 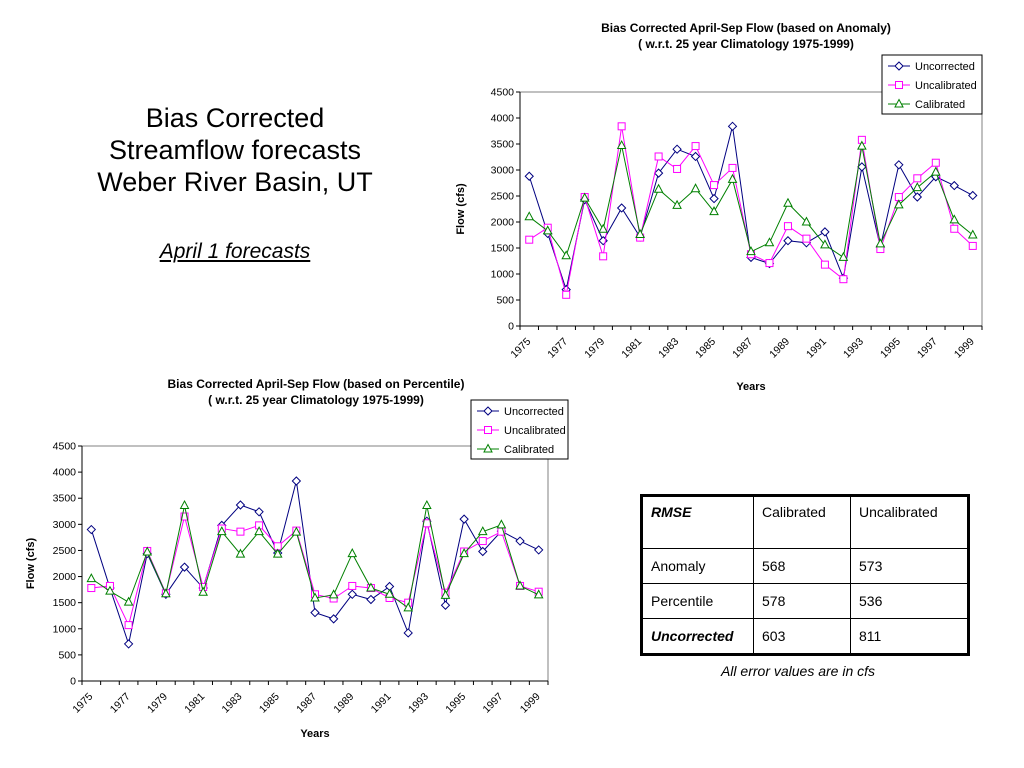 I want to click on slide-title-line: Bias Corrected, so click(x=235, y=118).